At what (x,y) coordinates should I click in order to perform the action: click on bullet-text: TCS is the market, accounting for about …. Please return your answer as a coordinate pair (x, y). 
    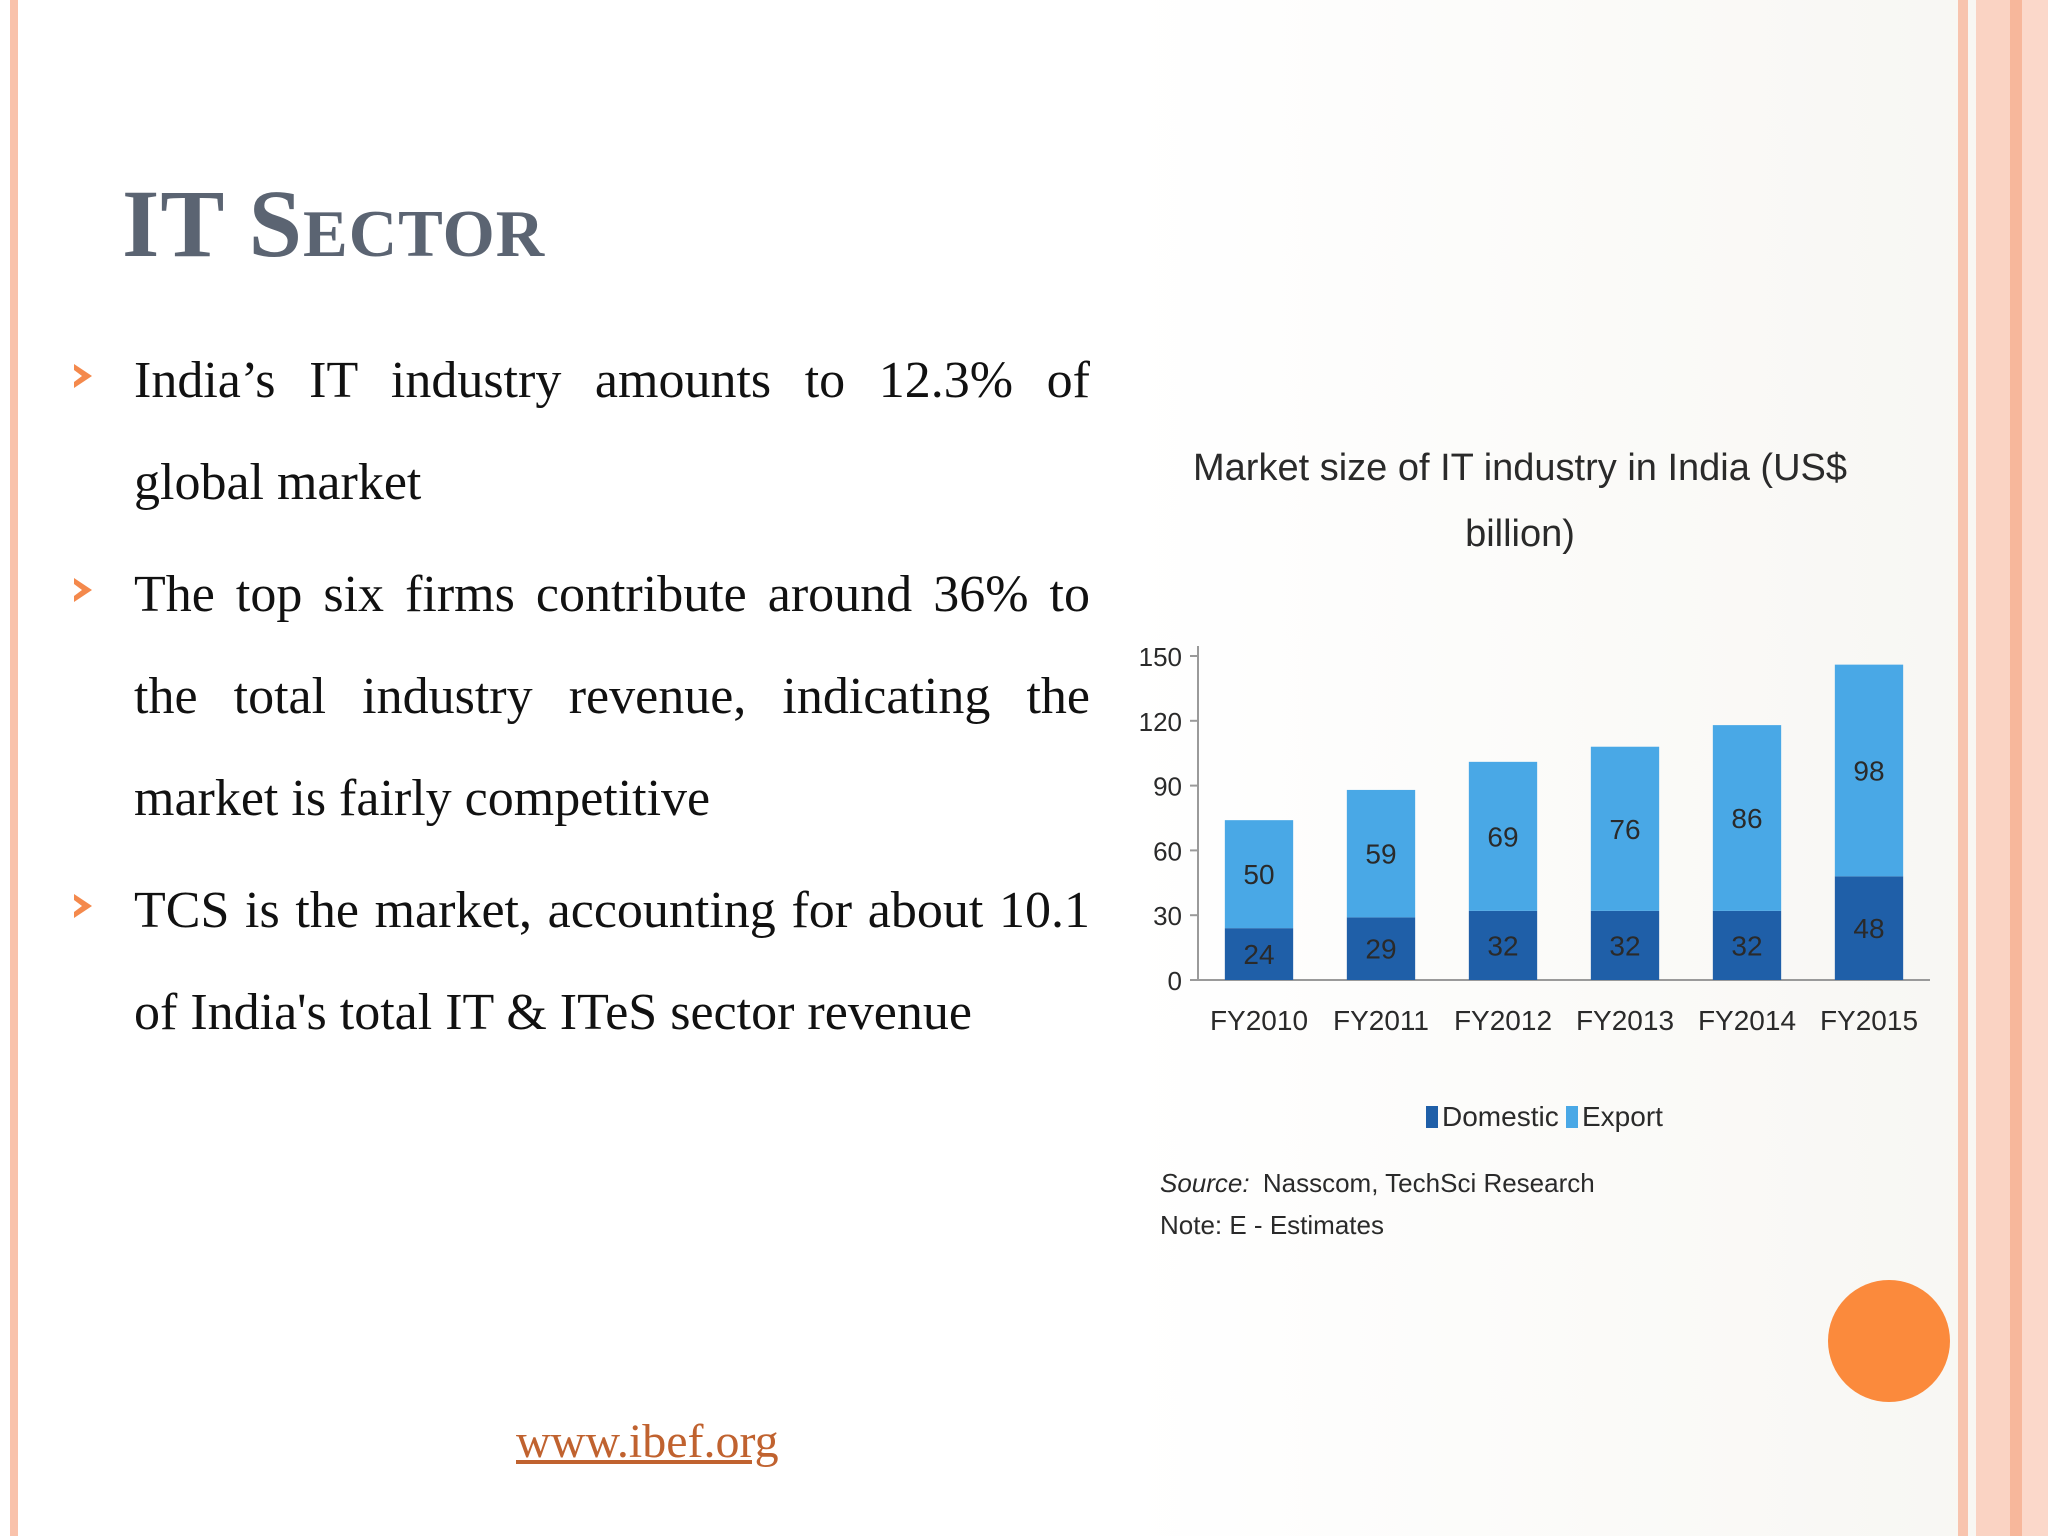
    Looking at the image, I should click on (612, 961).